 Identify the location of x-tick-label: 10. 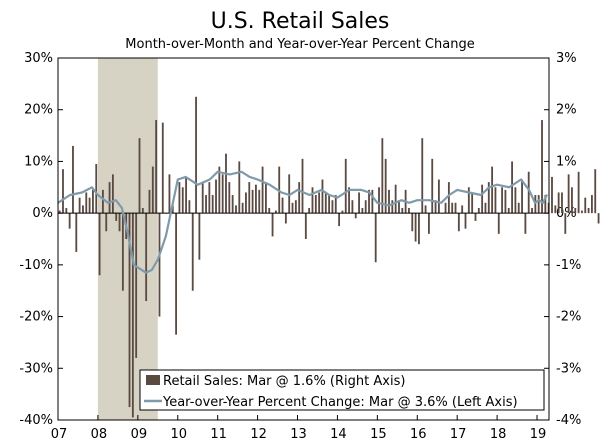
(178, 434).